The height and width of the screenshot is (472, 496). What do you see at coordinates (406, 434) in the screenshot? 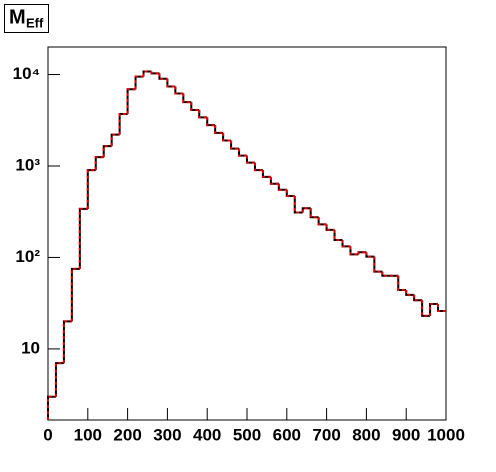
I see `x-tick-label: 900` at bounding box center [406, 434].